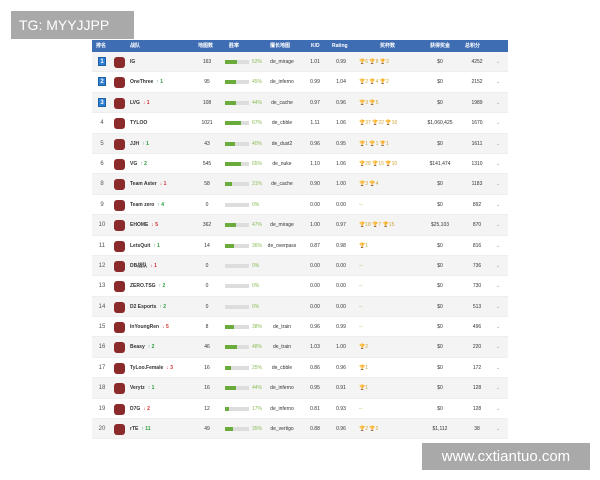  I want to click on winrate-text: 48%, so click(257, 347).